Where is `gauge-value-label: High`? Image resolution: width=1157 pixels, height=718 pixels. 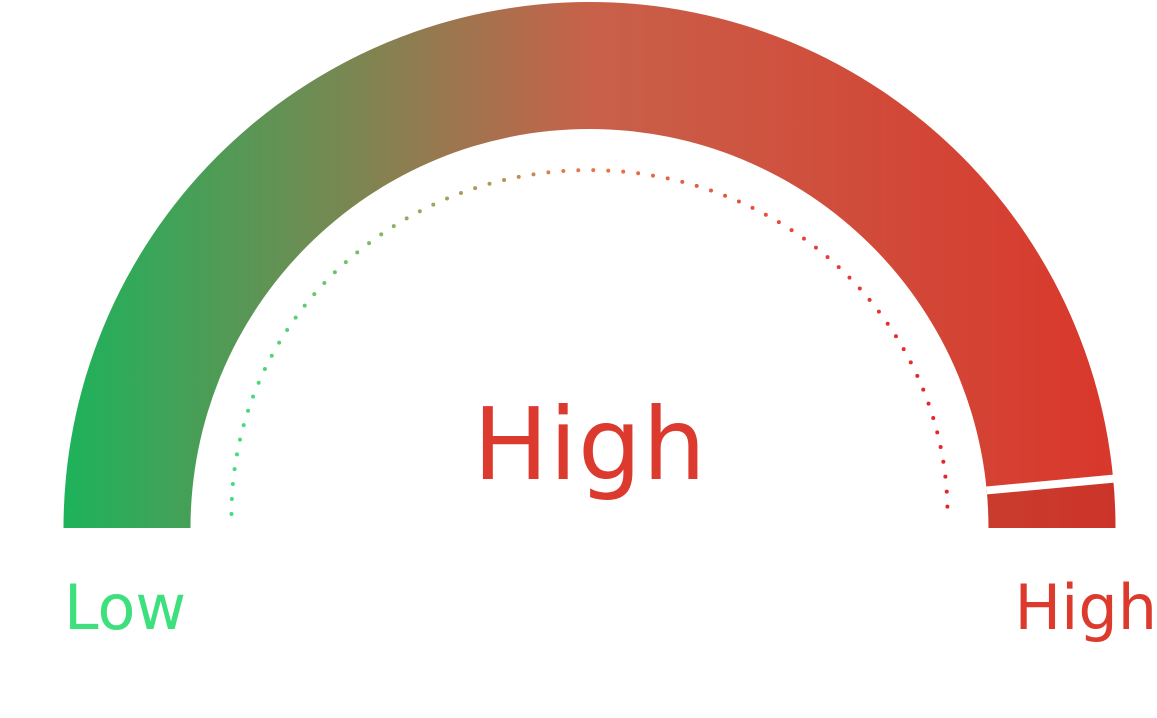
gauge-value-label: High is located at coordinates (590, 444).